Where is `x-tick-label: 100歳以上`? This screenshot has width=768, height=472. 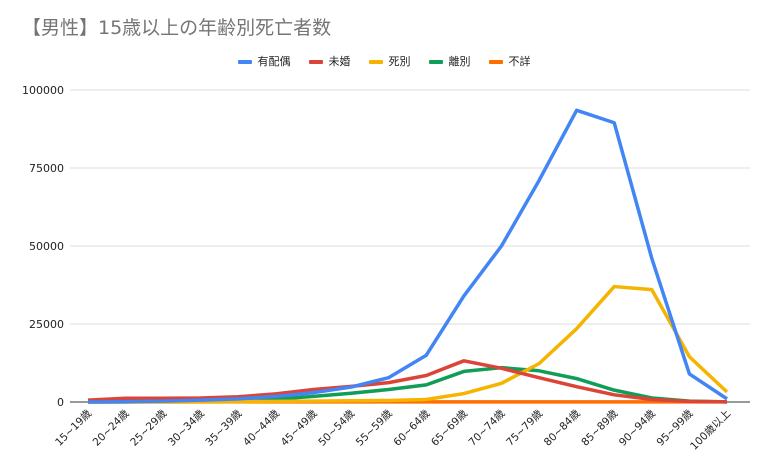
x-tick-label: 100歳以上 is located at coordinates (710, 430).